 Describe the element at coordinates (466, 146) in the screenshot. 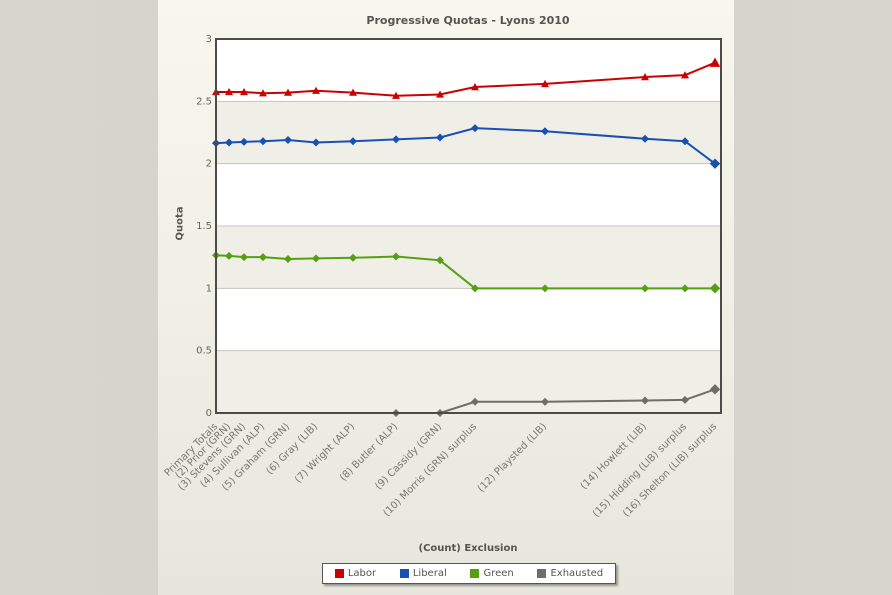

I see `series-liberal` at that location.